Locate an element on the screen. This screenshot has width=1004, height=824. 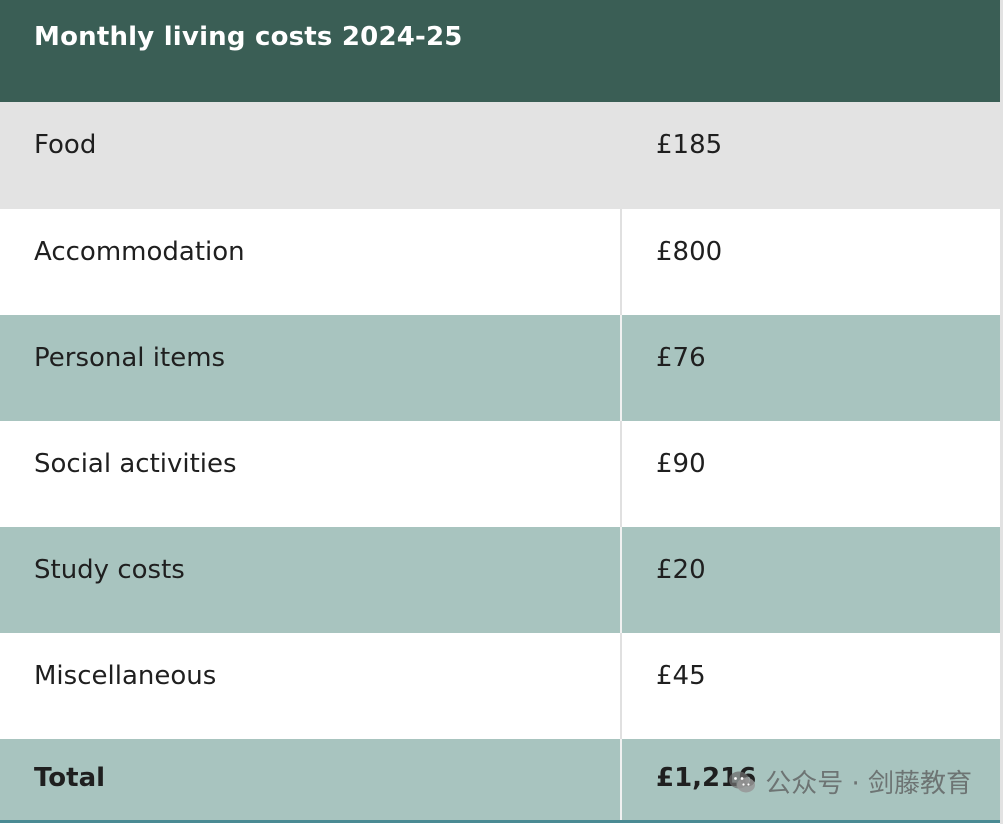
table-row: Personal items £76 is located at coordinates (500, 368).